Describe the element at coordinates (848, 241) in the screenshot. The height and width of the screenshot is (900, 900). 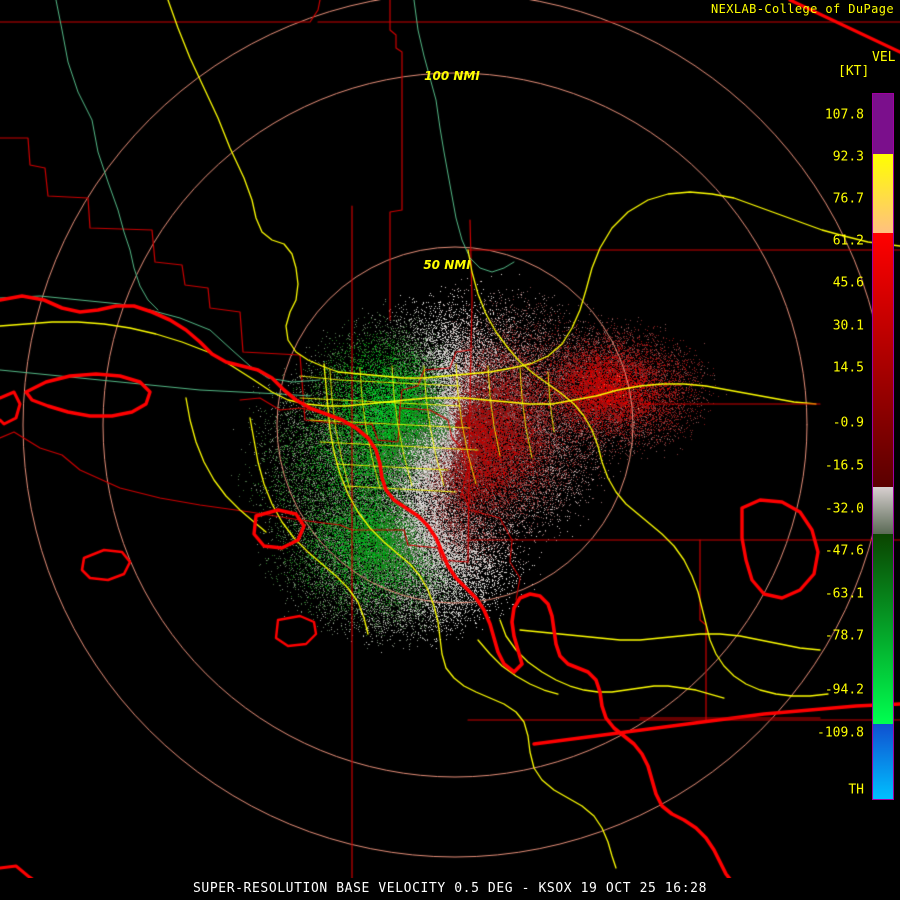
I see `colorbar-tick-label: 61.2` at that location.